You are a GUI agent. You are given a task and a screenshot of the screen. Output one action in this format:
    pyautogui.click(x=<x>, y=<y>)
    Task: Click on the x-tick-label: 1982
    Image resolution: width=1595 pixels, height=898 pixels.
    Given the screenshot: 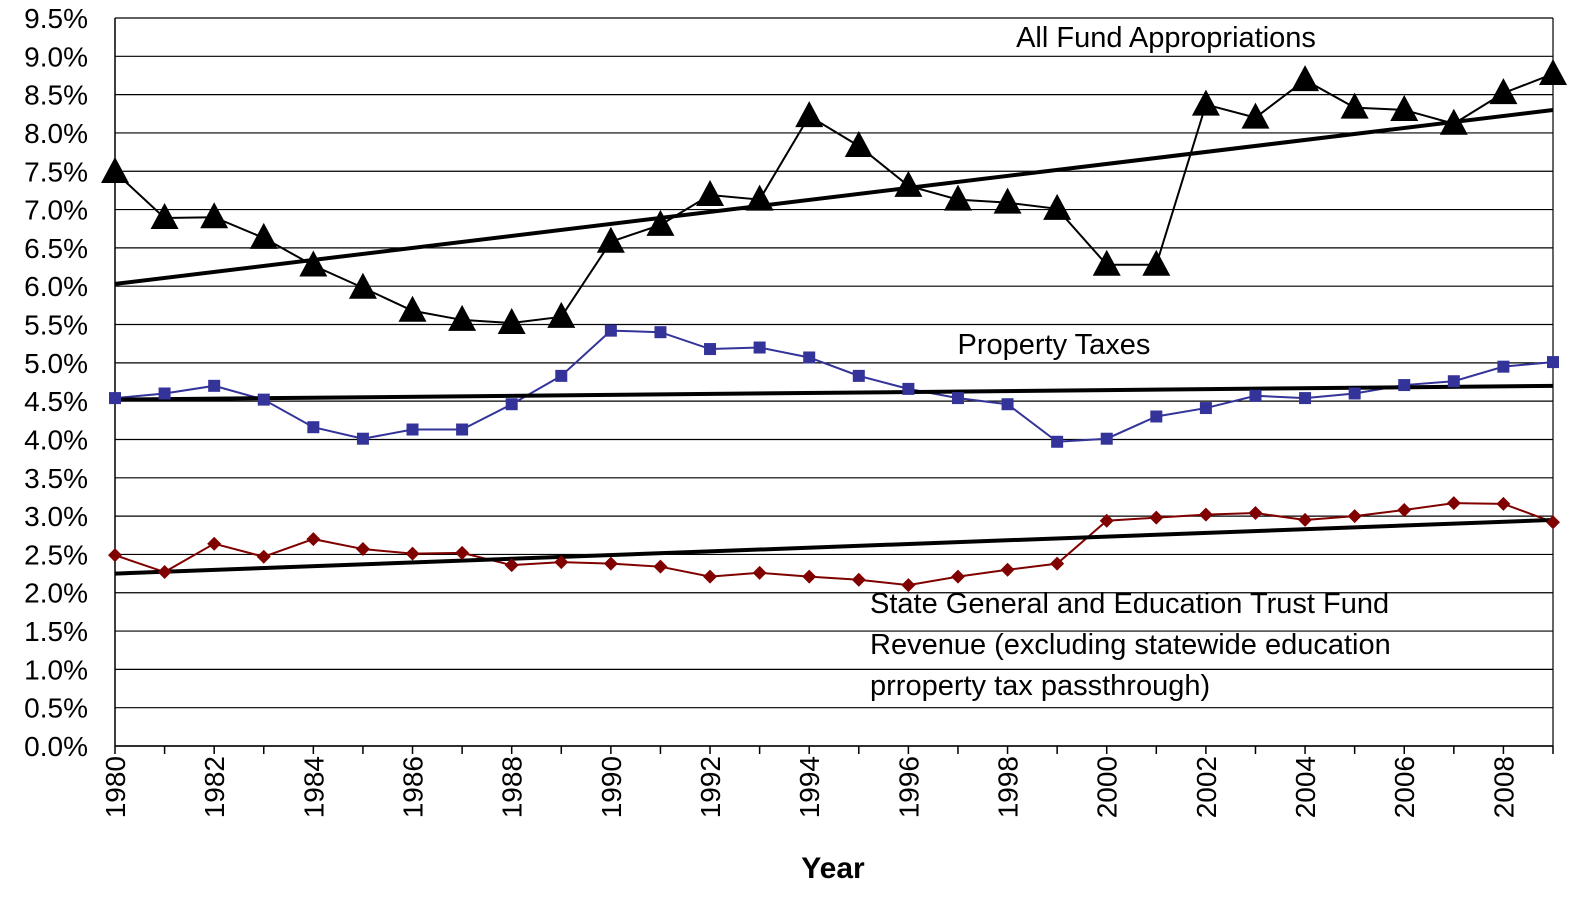 What is the action you would take?
    pyautogui.click(x=214, y=787)
    